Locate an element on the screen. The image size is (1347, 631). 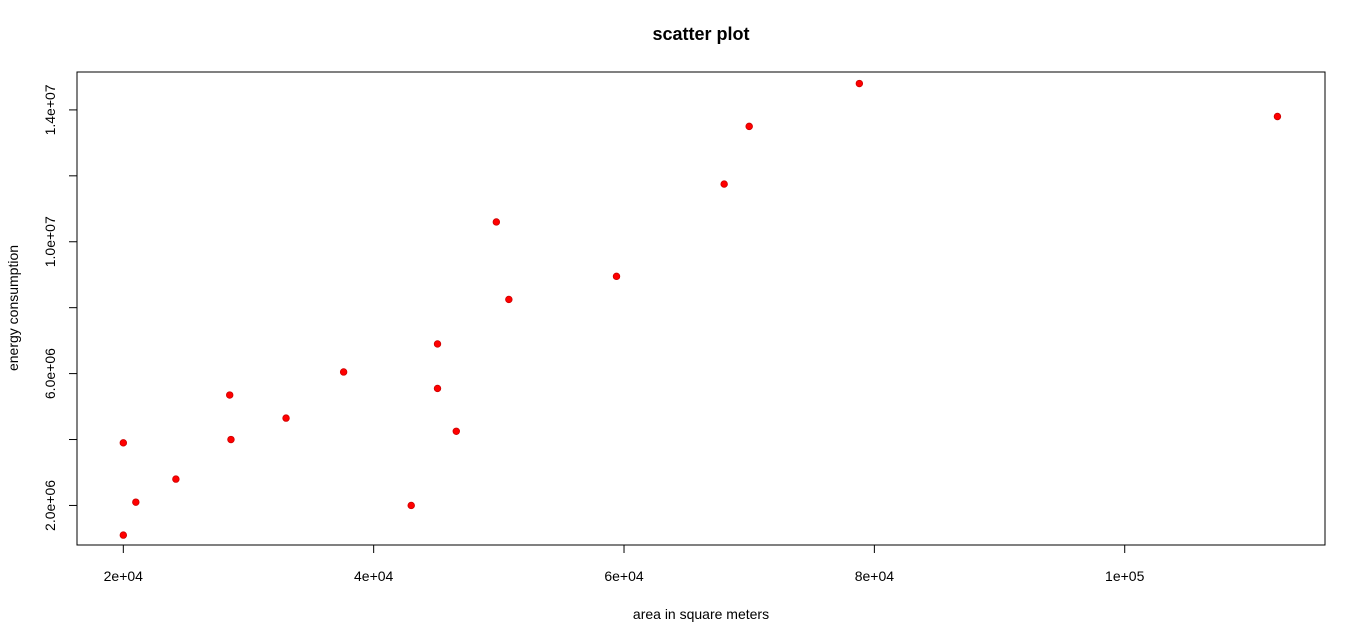
y-axis: 2.0e+06 6.0e+06 1.0e+07 1.4e+07 is located at coordinates (60, 307).